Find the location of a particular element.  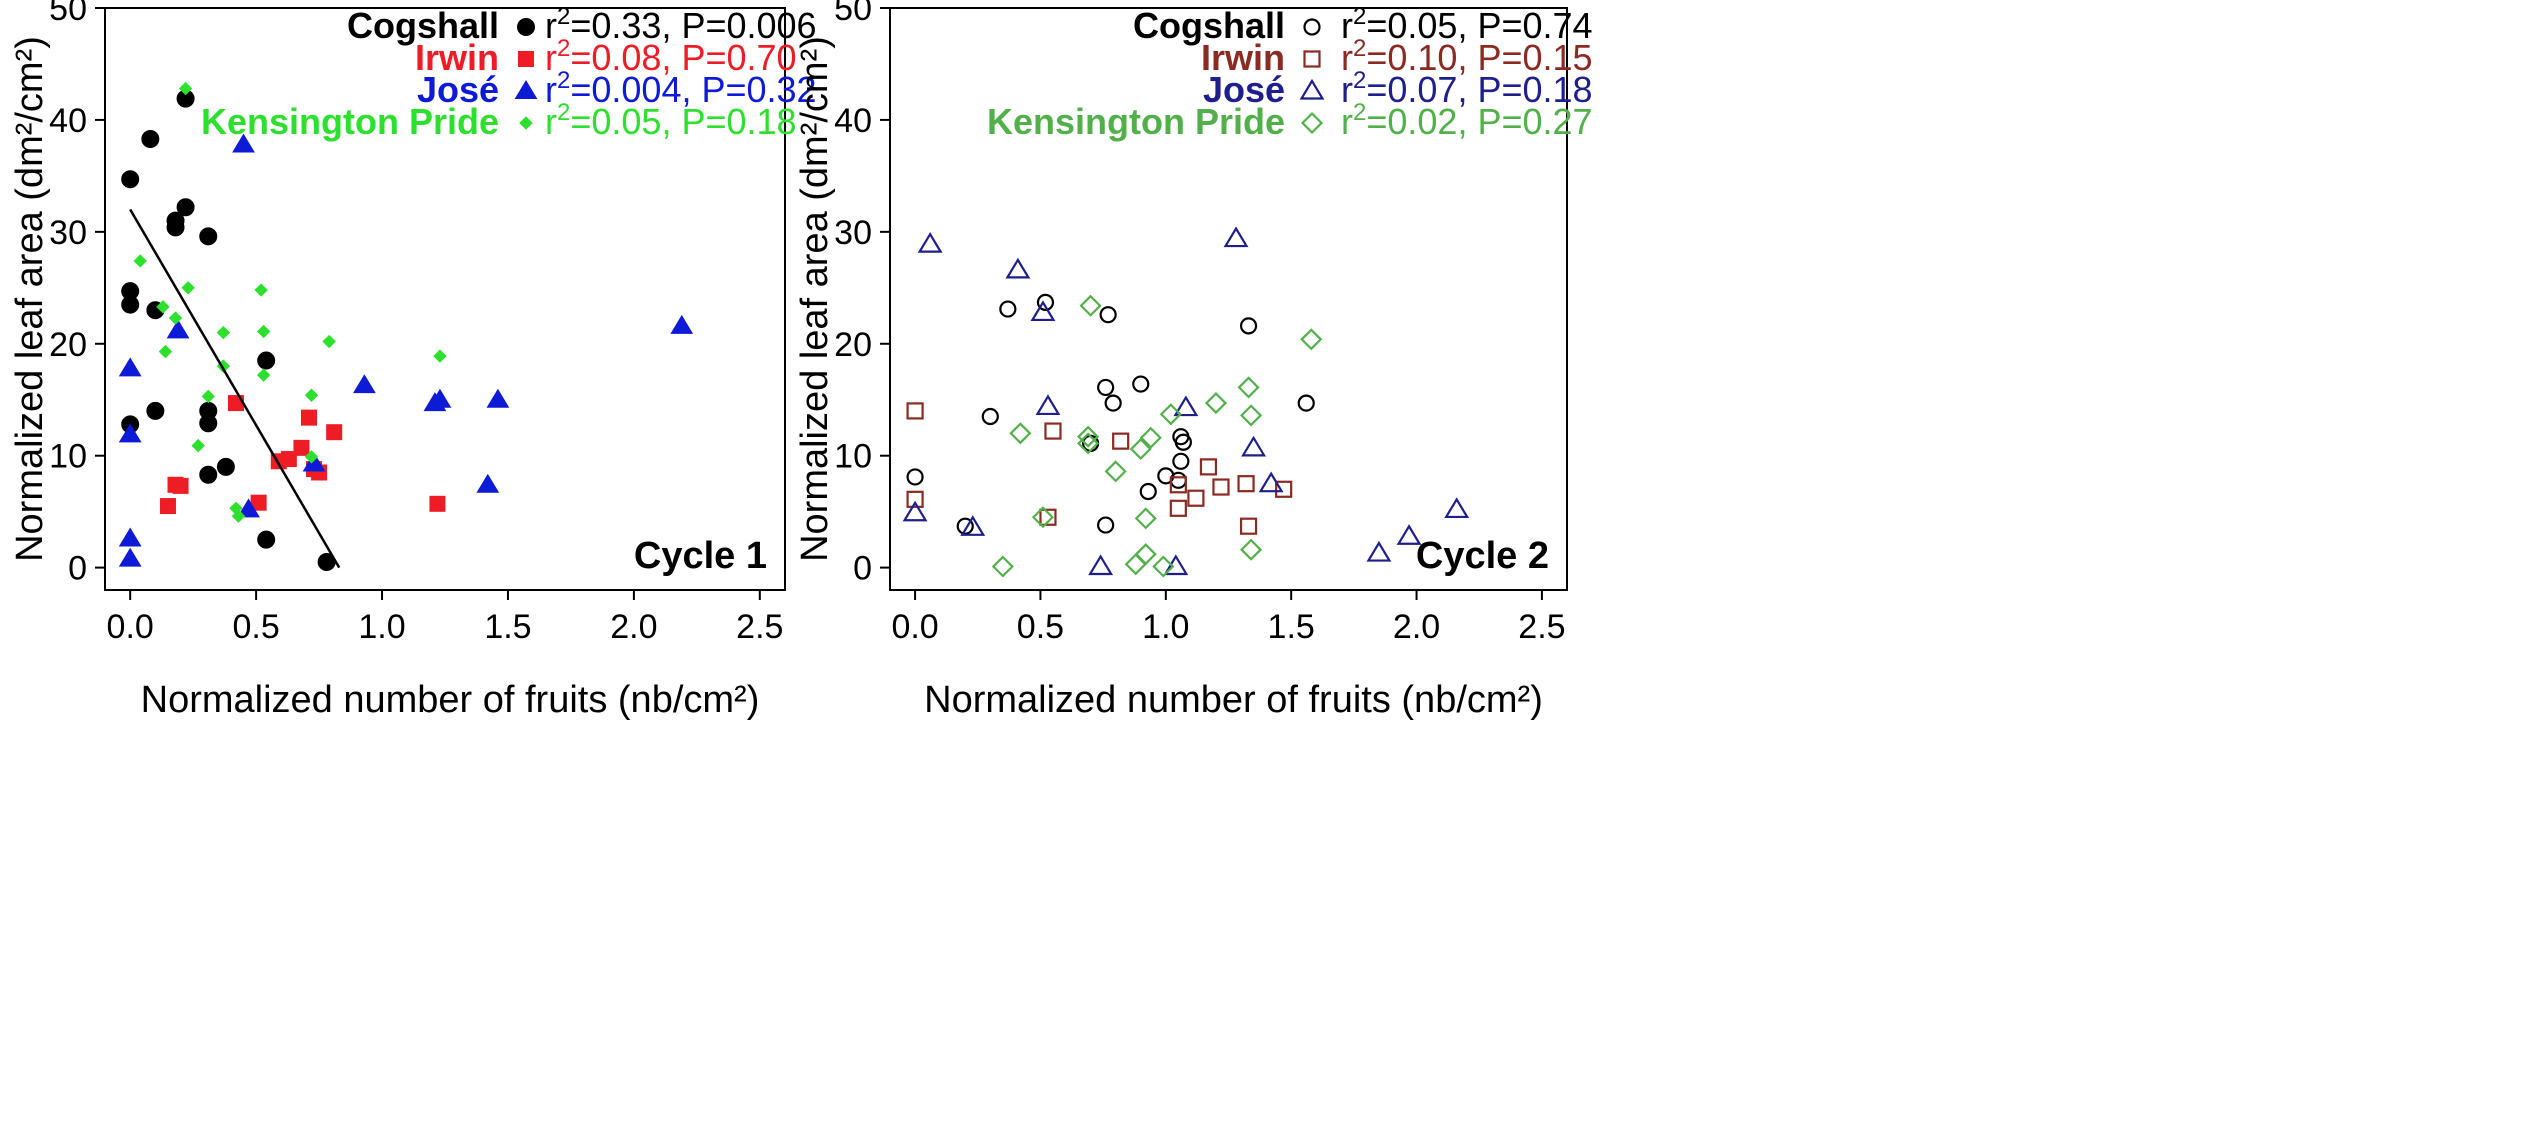

legend-stat-jose: r2=0.07, P=0.18 is located at coordinates (1467, 88).